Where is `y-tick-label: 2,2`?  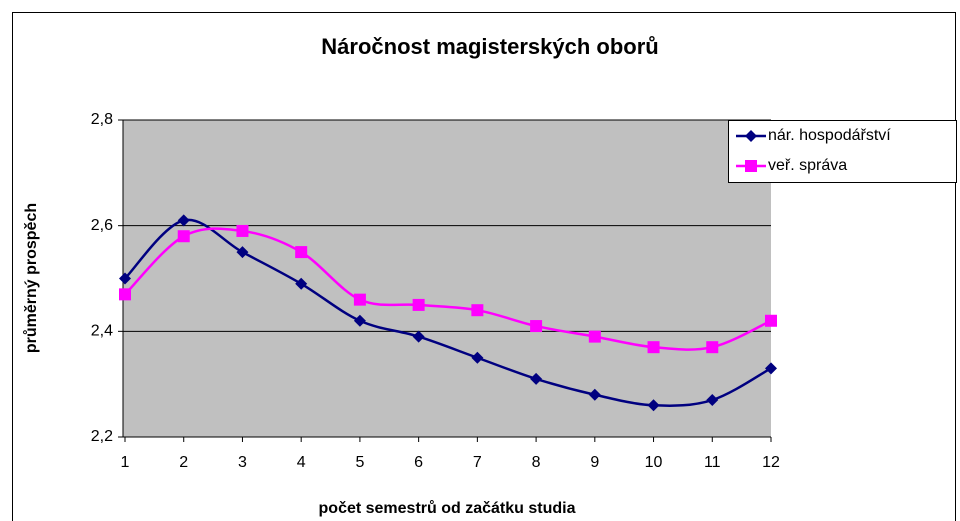
y-tick-label: 2,2 is located at coordinates (102, 436).